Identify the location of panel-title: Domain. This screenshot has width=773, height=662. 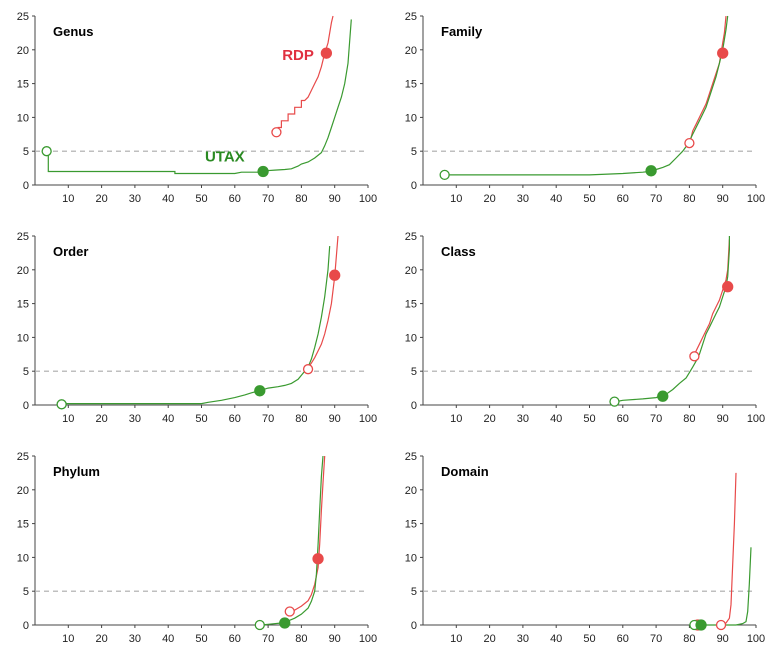
(465, 471).